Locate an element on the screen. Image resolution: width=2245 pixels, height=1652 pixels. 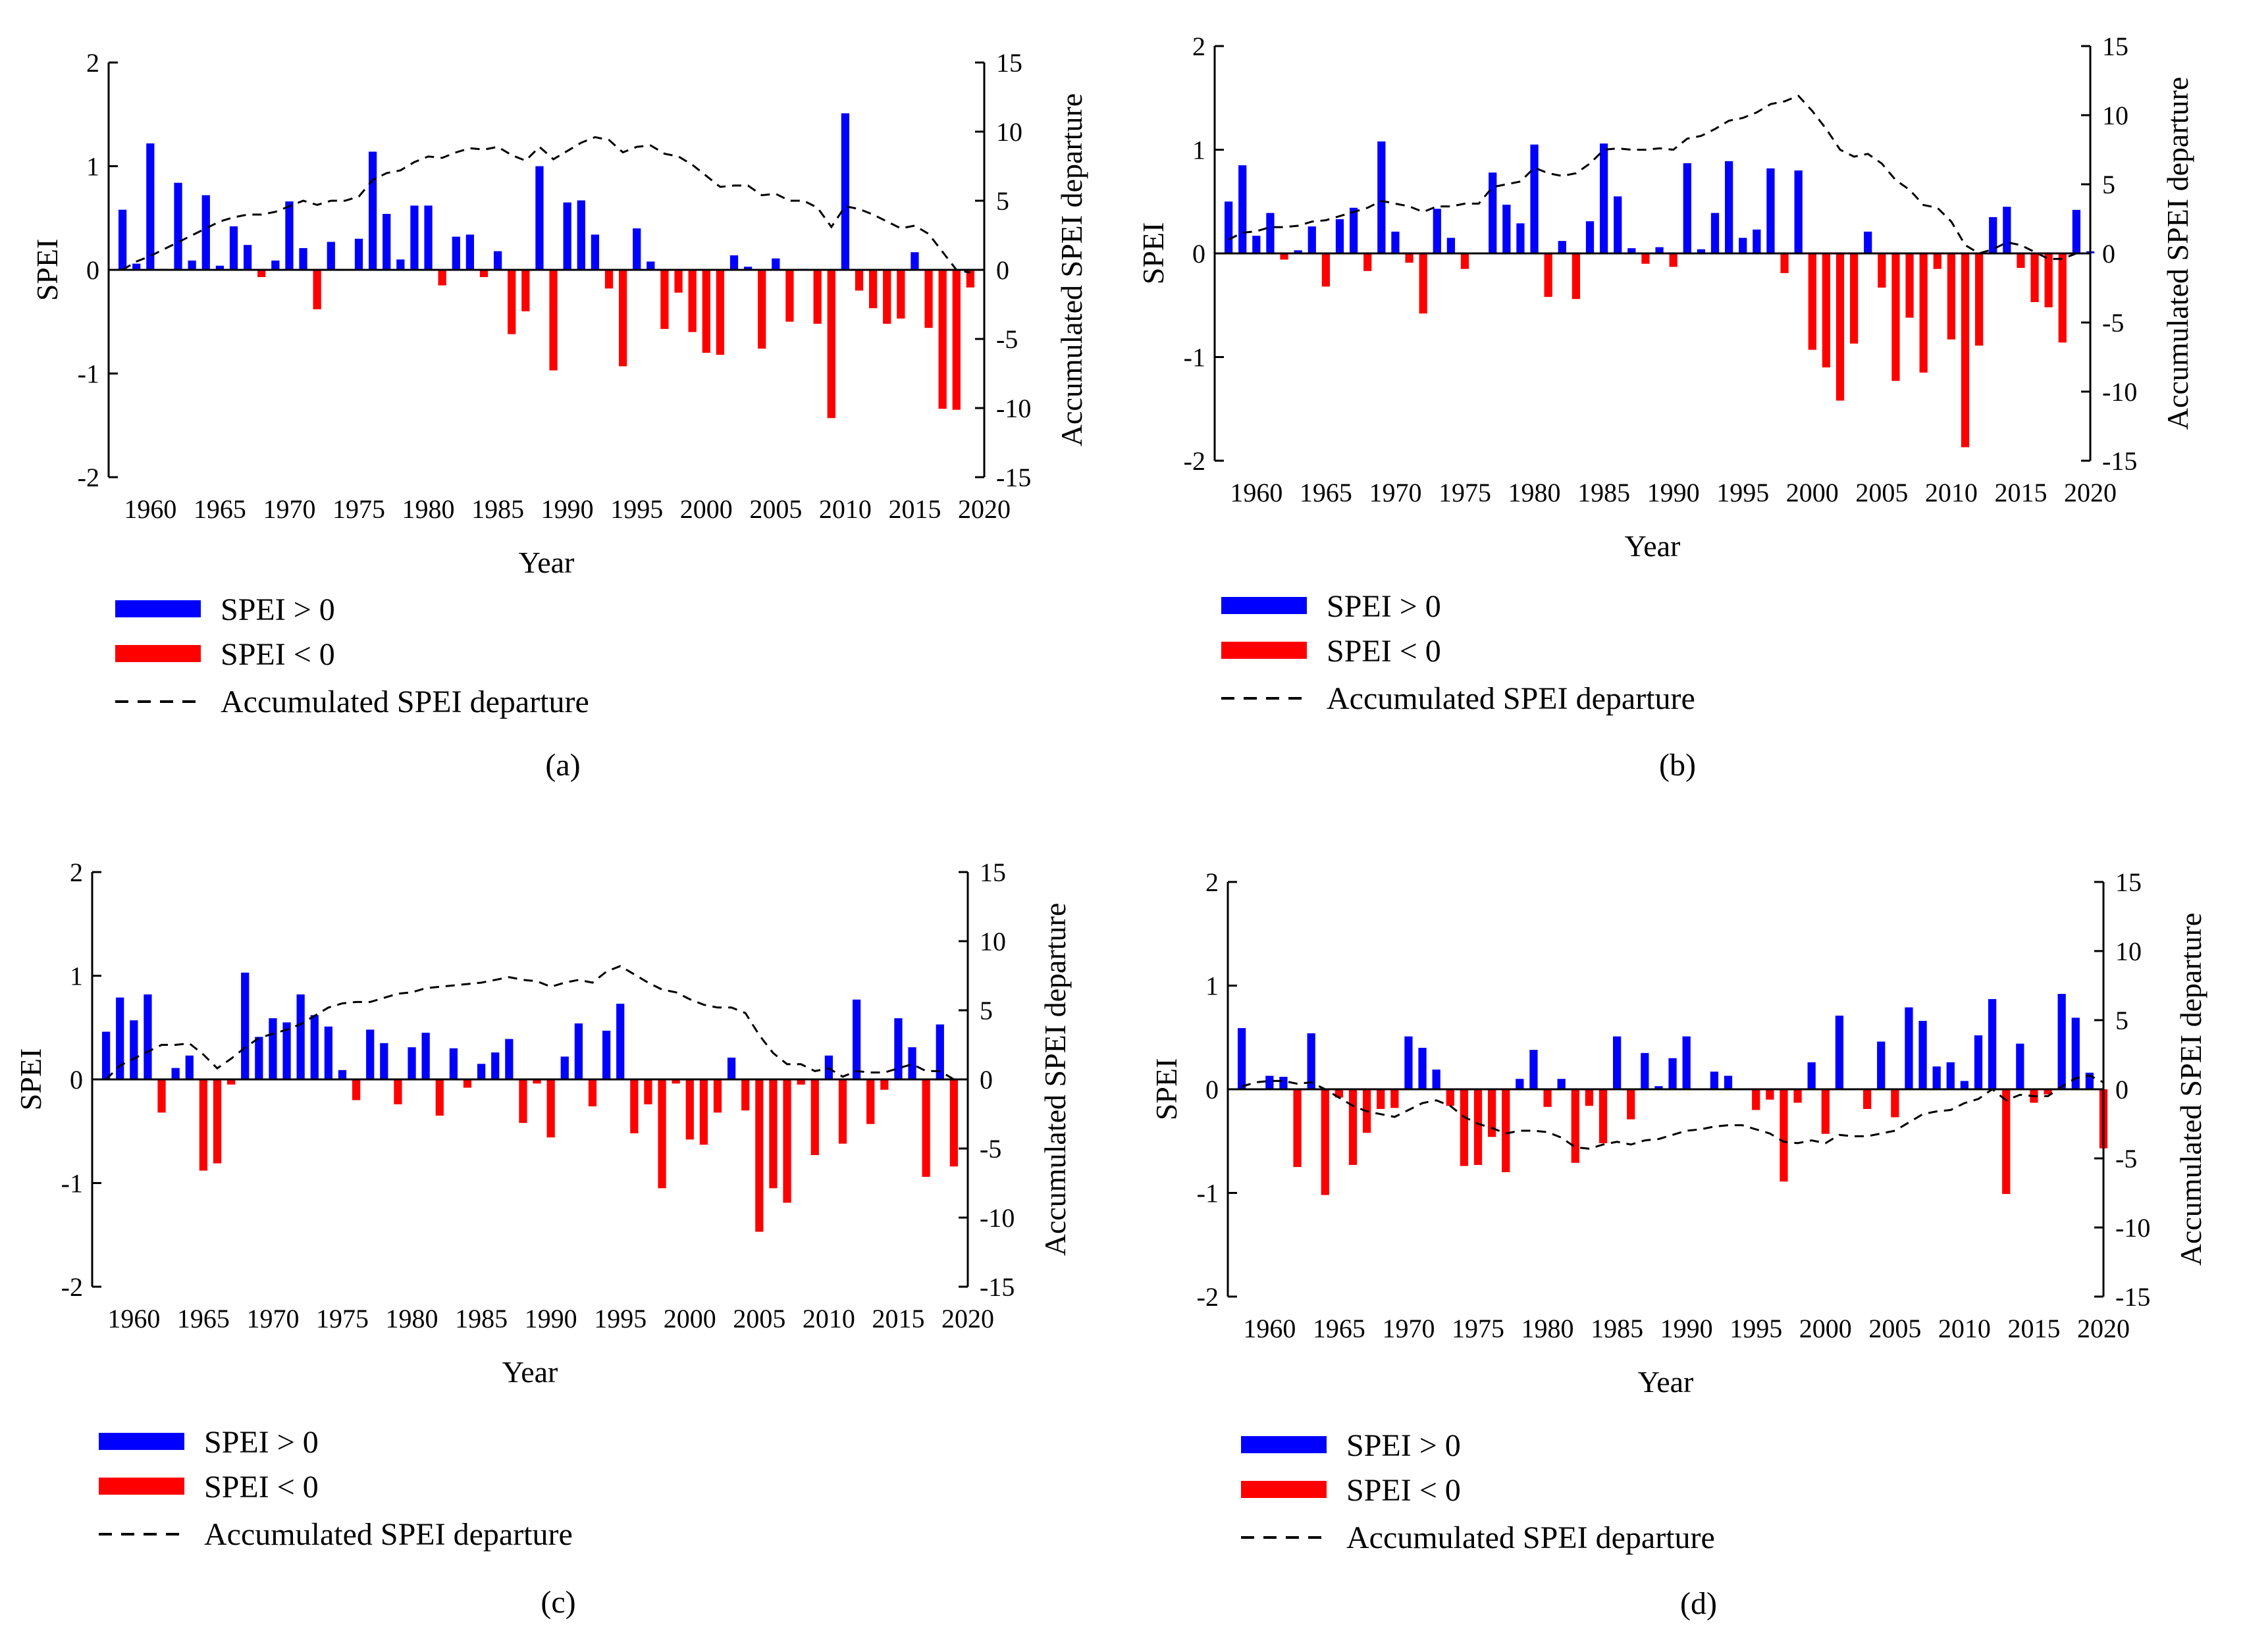
y-tick-label-left: 1 is located at coordinates (1212, 986).